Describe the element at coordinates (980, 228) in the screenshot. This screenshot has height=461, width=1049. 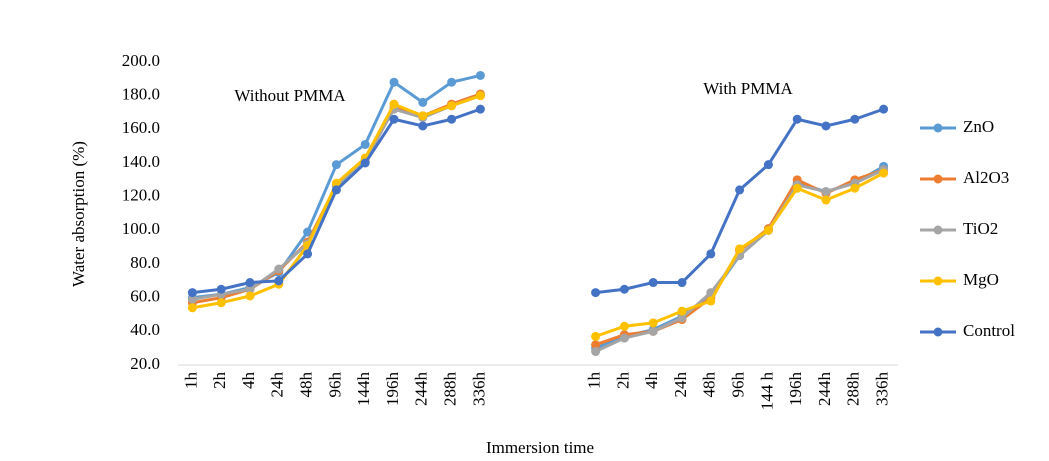
I see `legend-label: TiO2` at that location.